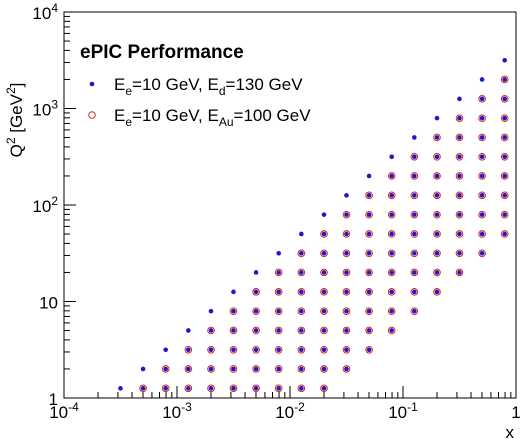  I want to click on y-axis-tick-label: 102, so click(45, 205).